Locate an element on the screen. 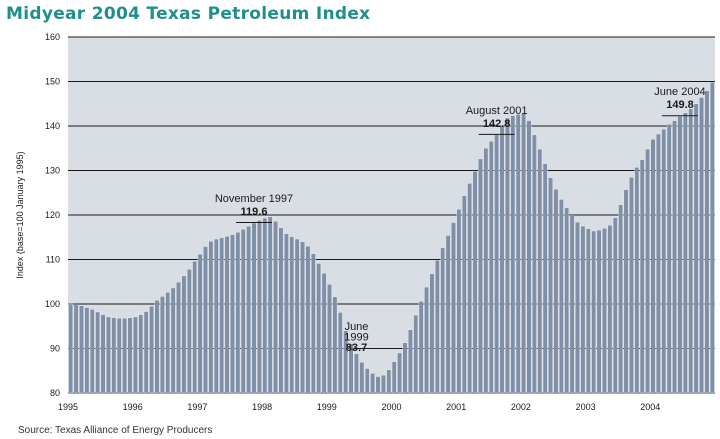  y-tick-label: 90 is located at coordinates (55, 349).